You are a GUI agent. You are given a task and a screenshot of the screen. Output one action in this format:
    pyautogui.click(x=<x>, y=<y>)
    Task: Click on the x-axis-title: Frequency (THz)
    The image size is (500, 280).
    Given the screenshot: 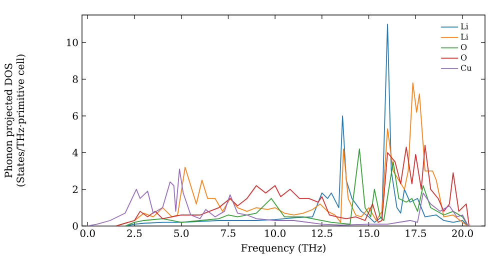 What is the action you would take?
    pyautogui.click(x=283, y=249)
    